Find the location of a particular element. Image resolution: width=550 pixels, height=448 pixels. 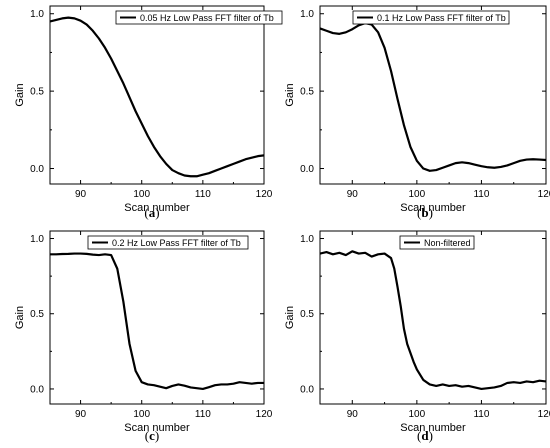

legend: 0.05 Hz Low Pass FFT filter of Tb is located at coordinates (199, 17).